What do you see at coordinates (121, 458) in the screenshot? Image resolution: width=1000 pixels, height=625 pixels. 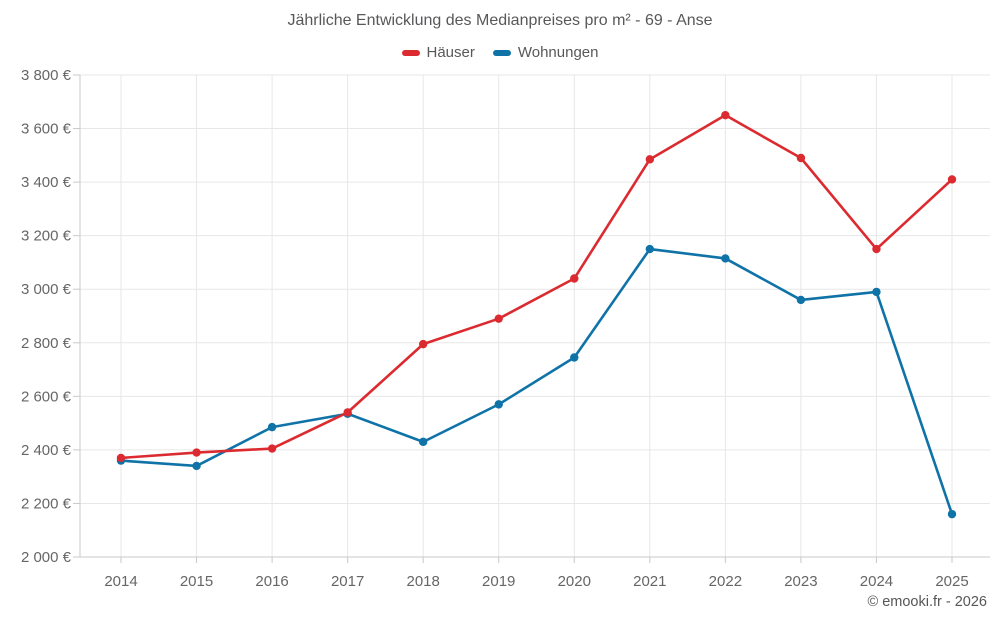 I see `data-point-häuser-2014` at bounding box center [121, 458].